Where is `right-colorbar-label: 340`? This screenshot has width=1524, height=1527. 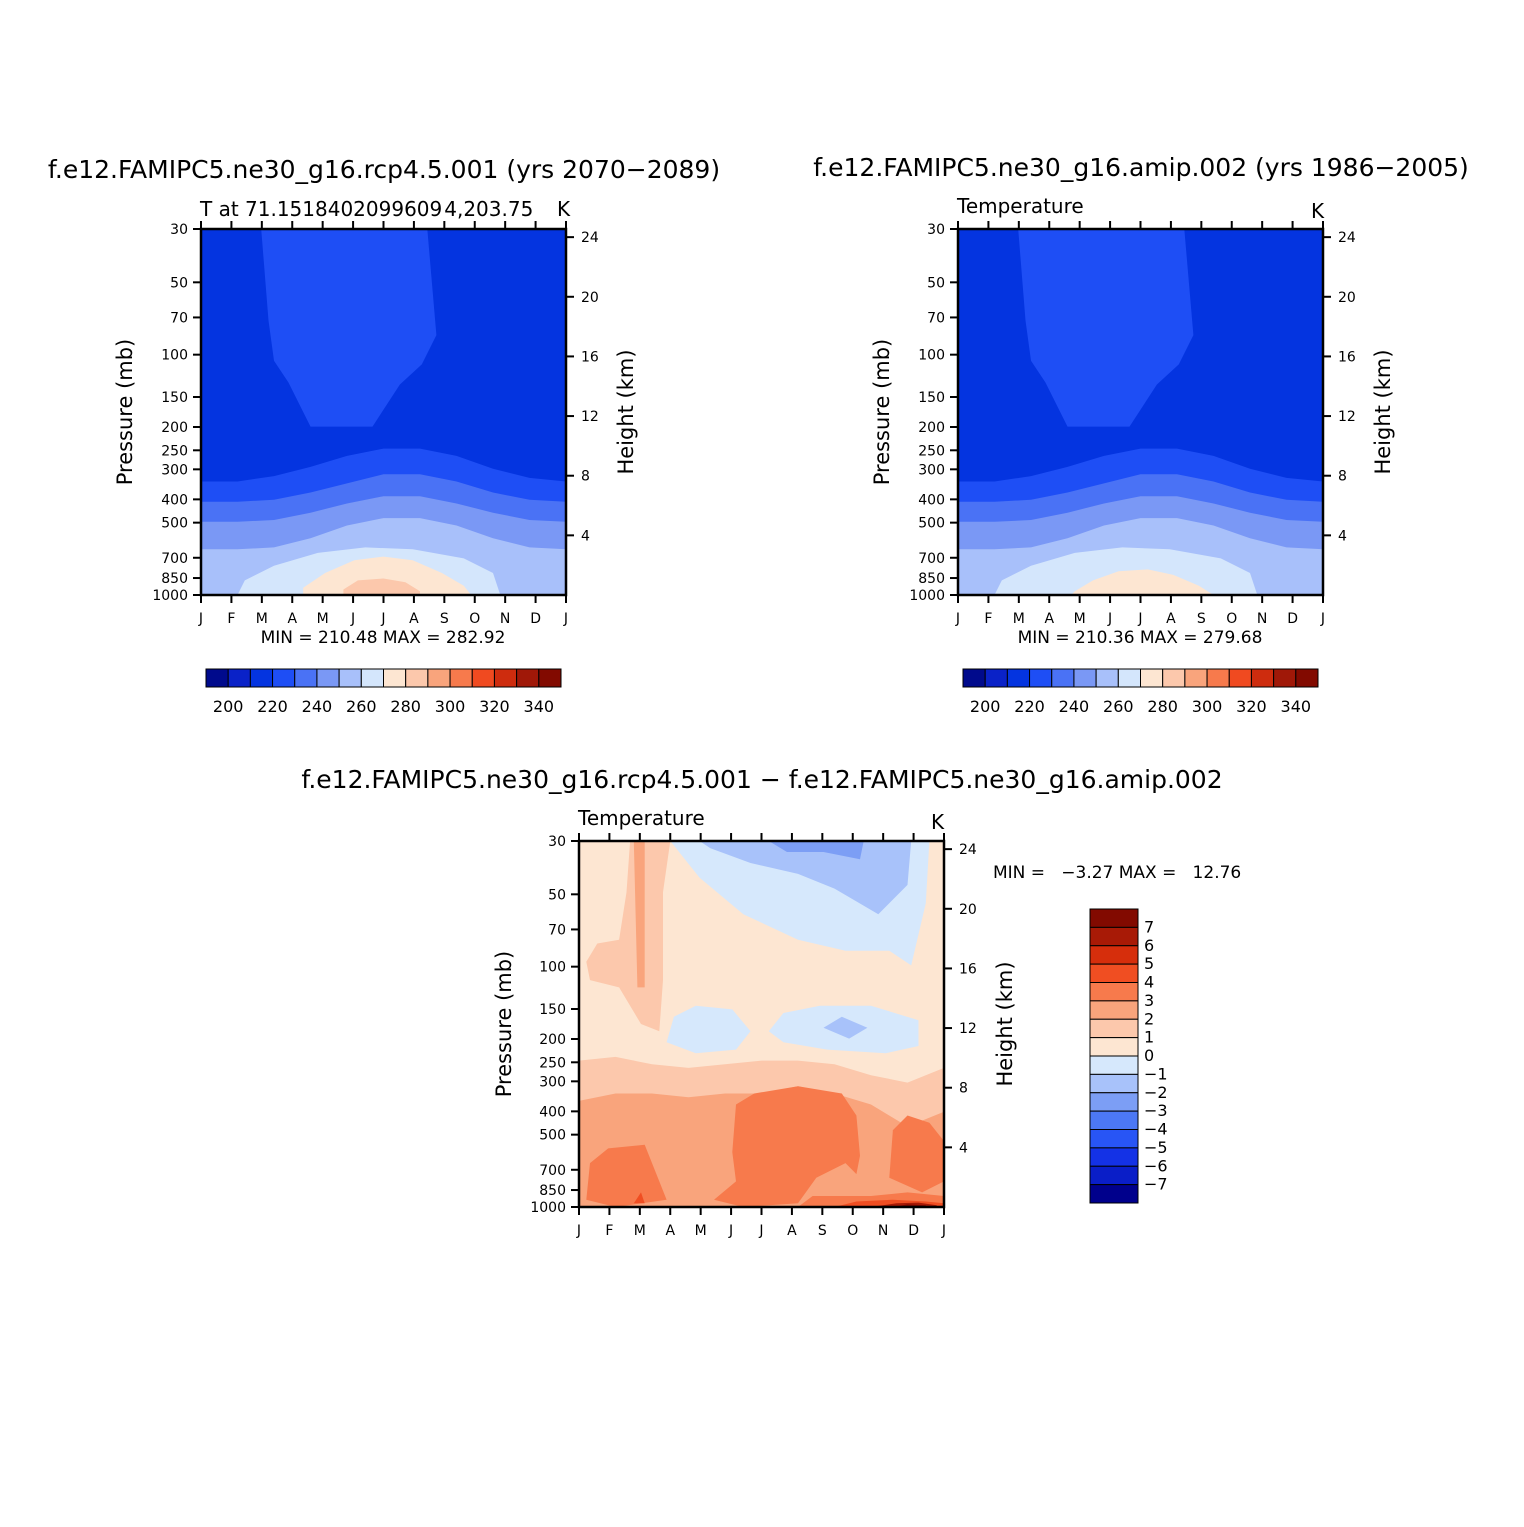
right-colorbar-label: 340 is located at coordinates (1296, 706).